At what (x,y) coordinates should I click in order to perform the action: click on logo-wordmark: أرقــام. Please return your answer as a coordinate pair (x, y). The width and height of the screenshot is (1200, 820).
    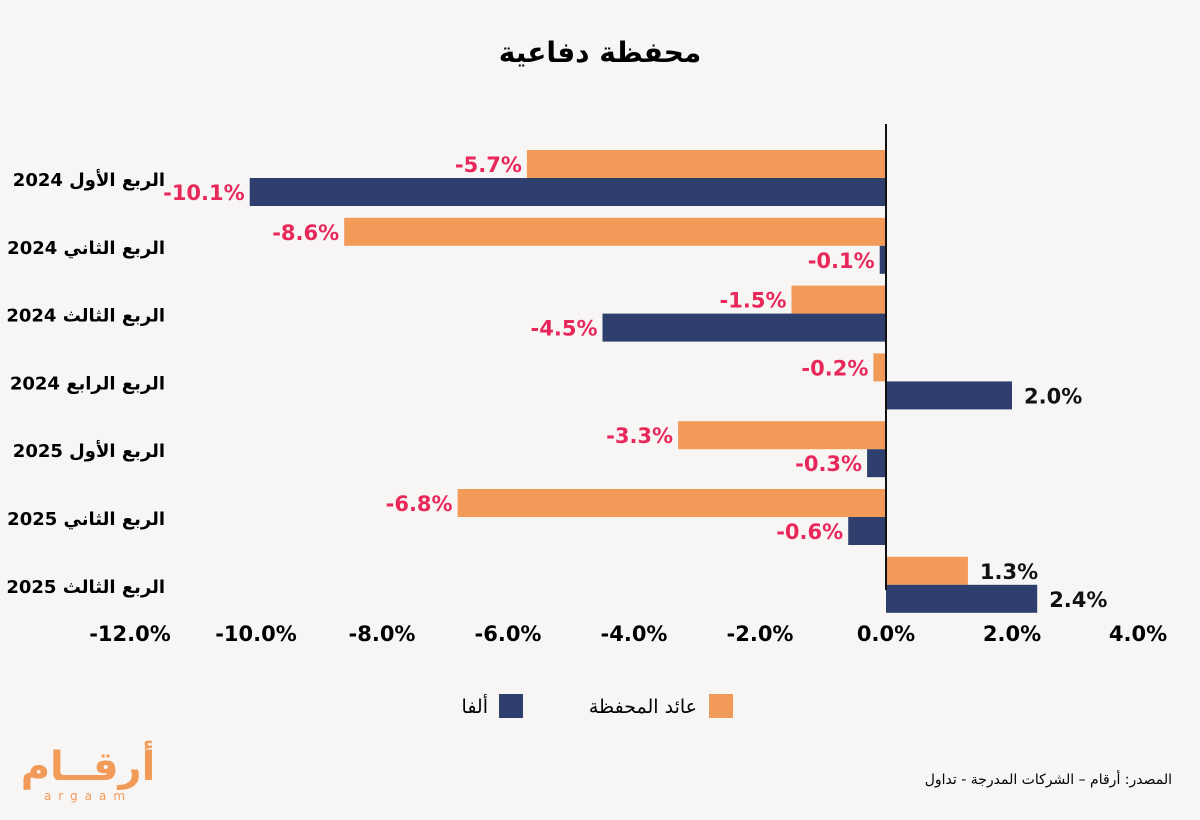
    Looking at the image, I should click on (88, 765).